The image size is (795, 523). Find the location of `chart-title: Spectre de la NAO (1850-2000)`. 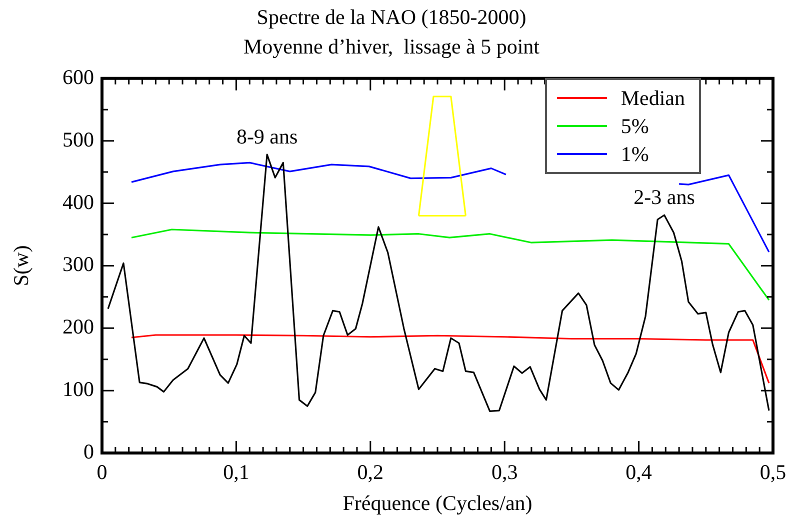

chart-title: Spectre de la NAO (1850-2000) is located at coordinates (391, 17).